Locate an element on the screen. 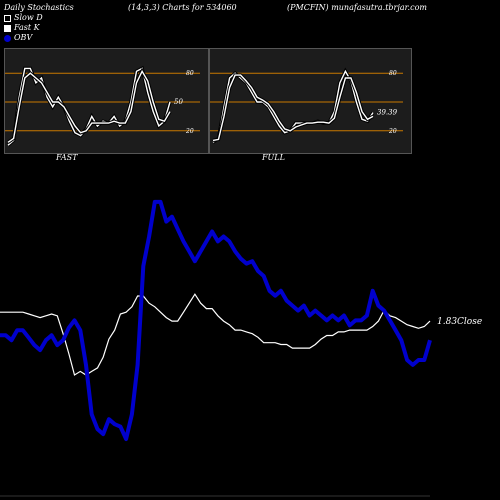 The image size is (500, 500). series-line-full-d is located at coordinates (293, 108).